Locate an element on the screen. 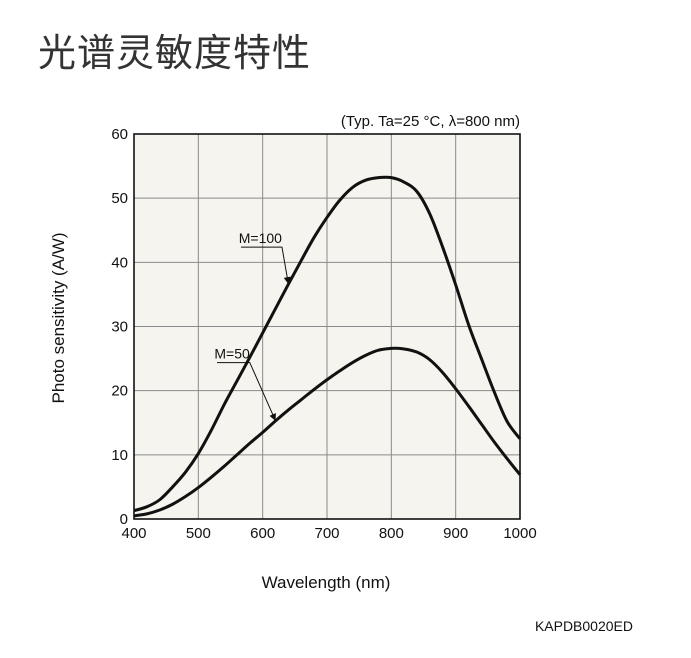 The width and height of the screenshot is (691, 658). annotation-label: M=100 is located at coordinates (260, 238).